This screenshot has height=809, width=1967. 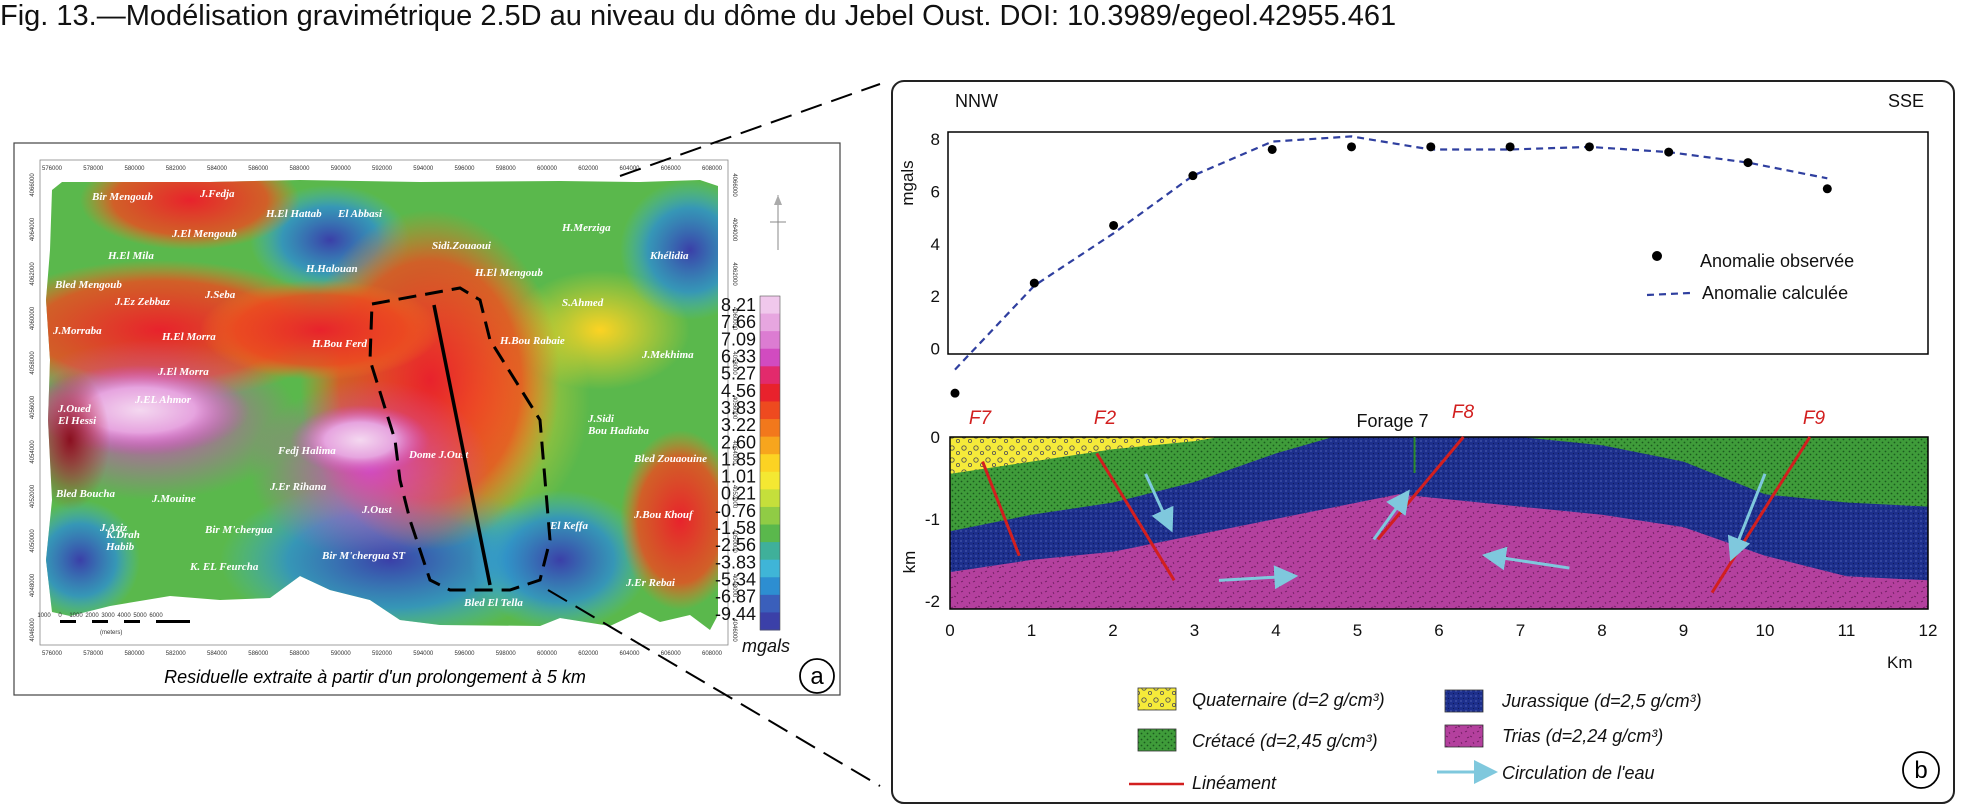 I want to click on place-name-j-morraba: J.Morraba, so click(x=77, y=331).